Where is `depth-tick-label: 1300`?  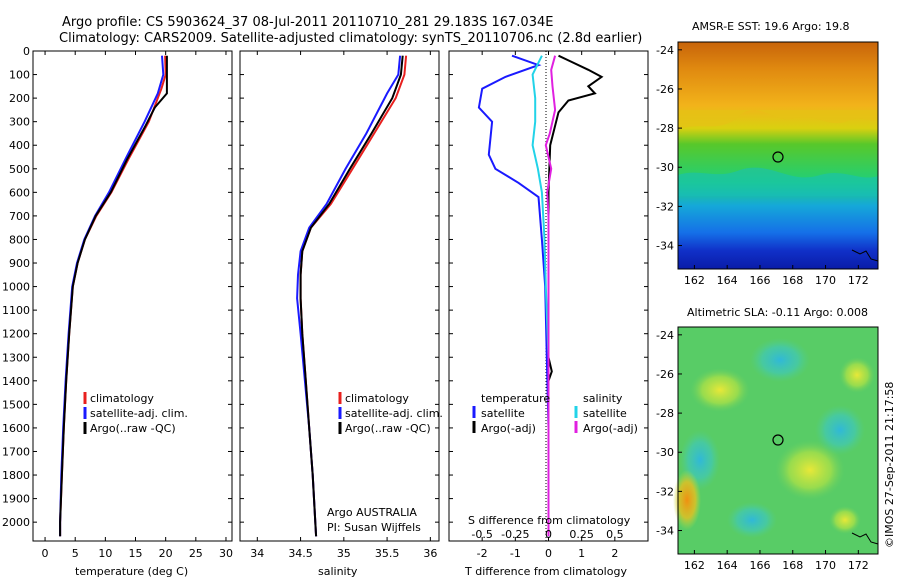
depth-tick-label: 1300 is located at coordinates (16, 357).